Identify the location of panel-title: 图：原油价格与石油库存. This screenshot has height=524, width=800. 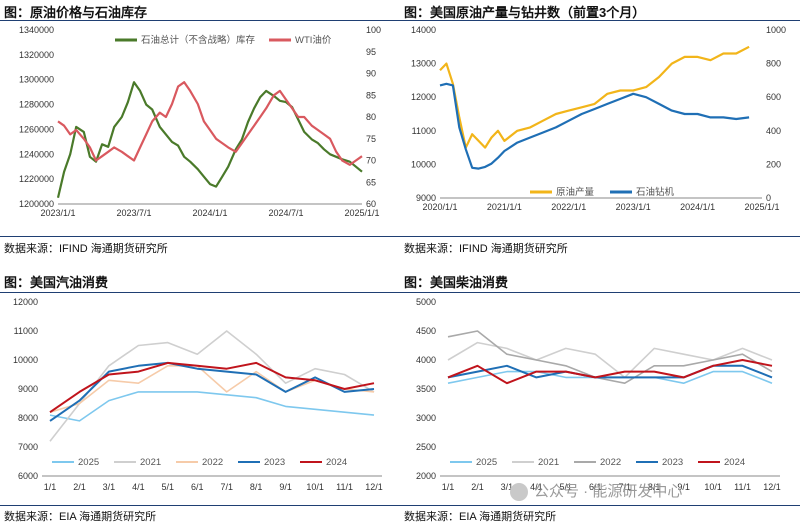
(76, 12).